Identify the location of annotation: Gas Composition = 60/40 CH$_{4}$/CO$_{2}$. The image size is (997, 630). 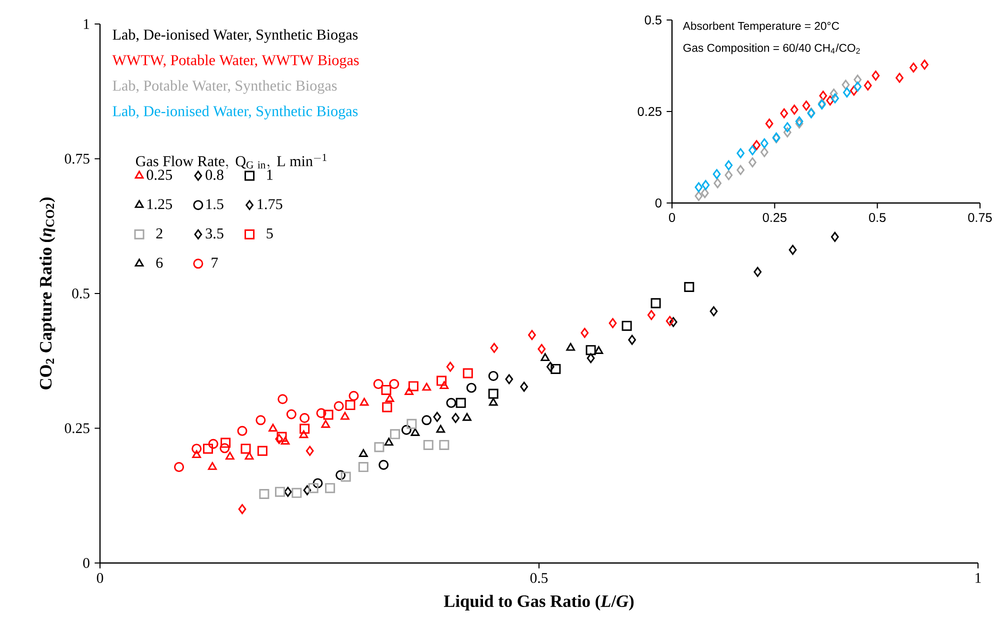
(771, 49).